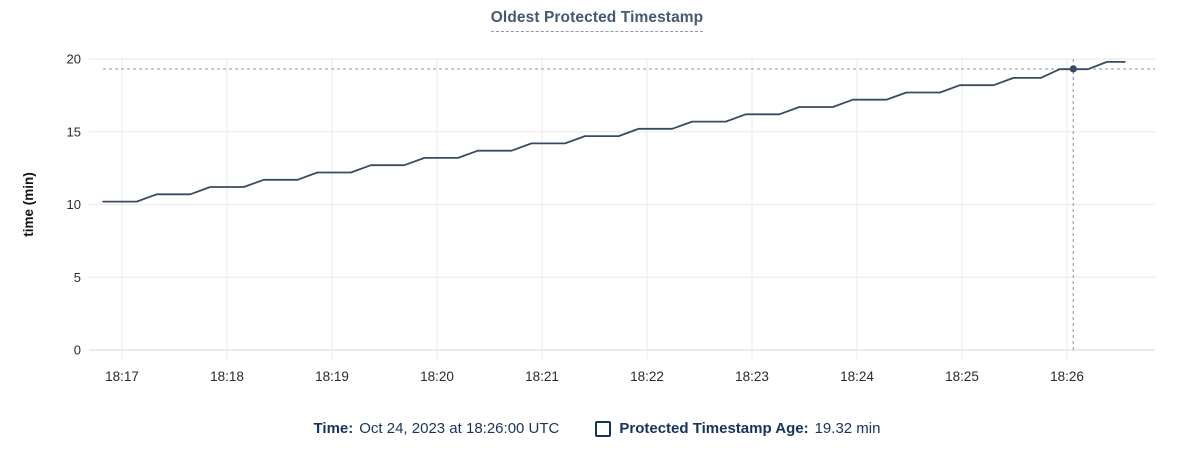 The image size is (1194, 466). I want to click on legend-time: Time: Oct 24, 2023 at 18:26:00 UTC, so click(437, 428).